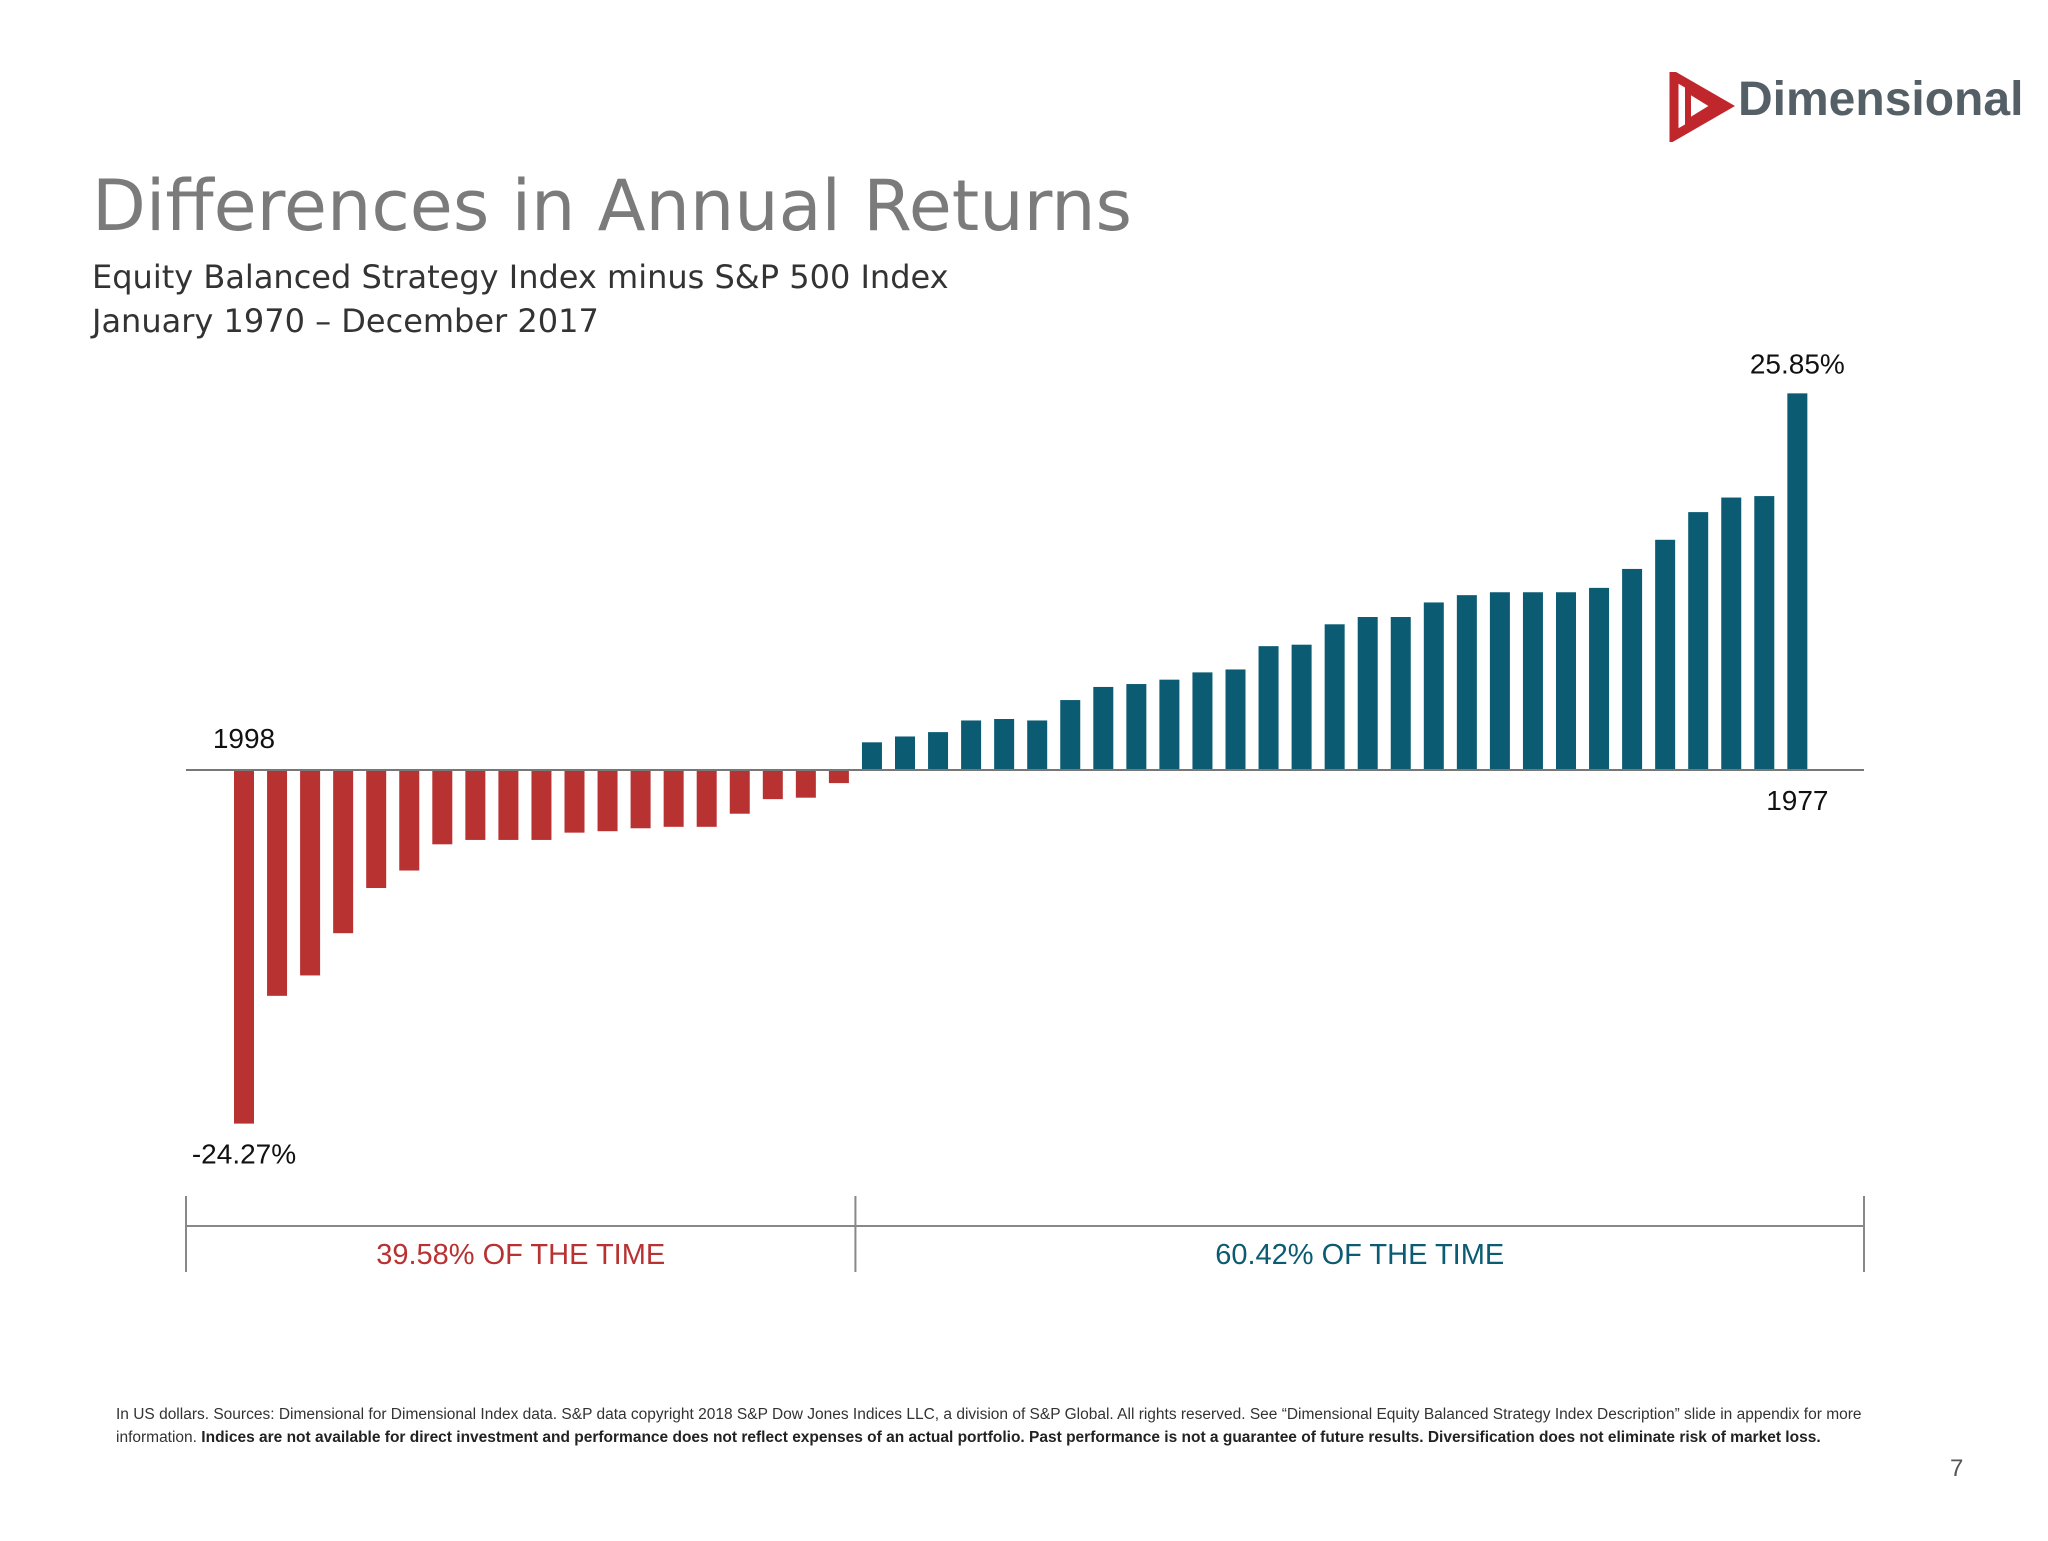  What do you see at coordinates (1957, 1468) in the screenshot?
I see `page-number: 7` at bounding box center [1957, 1468].